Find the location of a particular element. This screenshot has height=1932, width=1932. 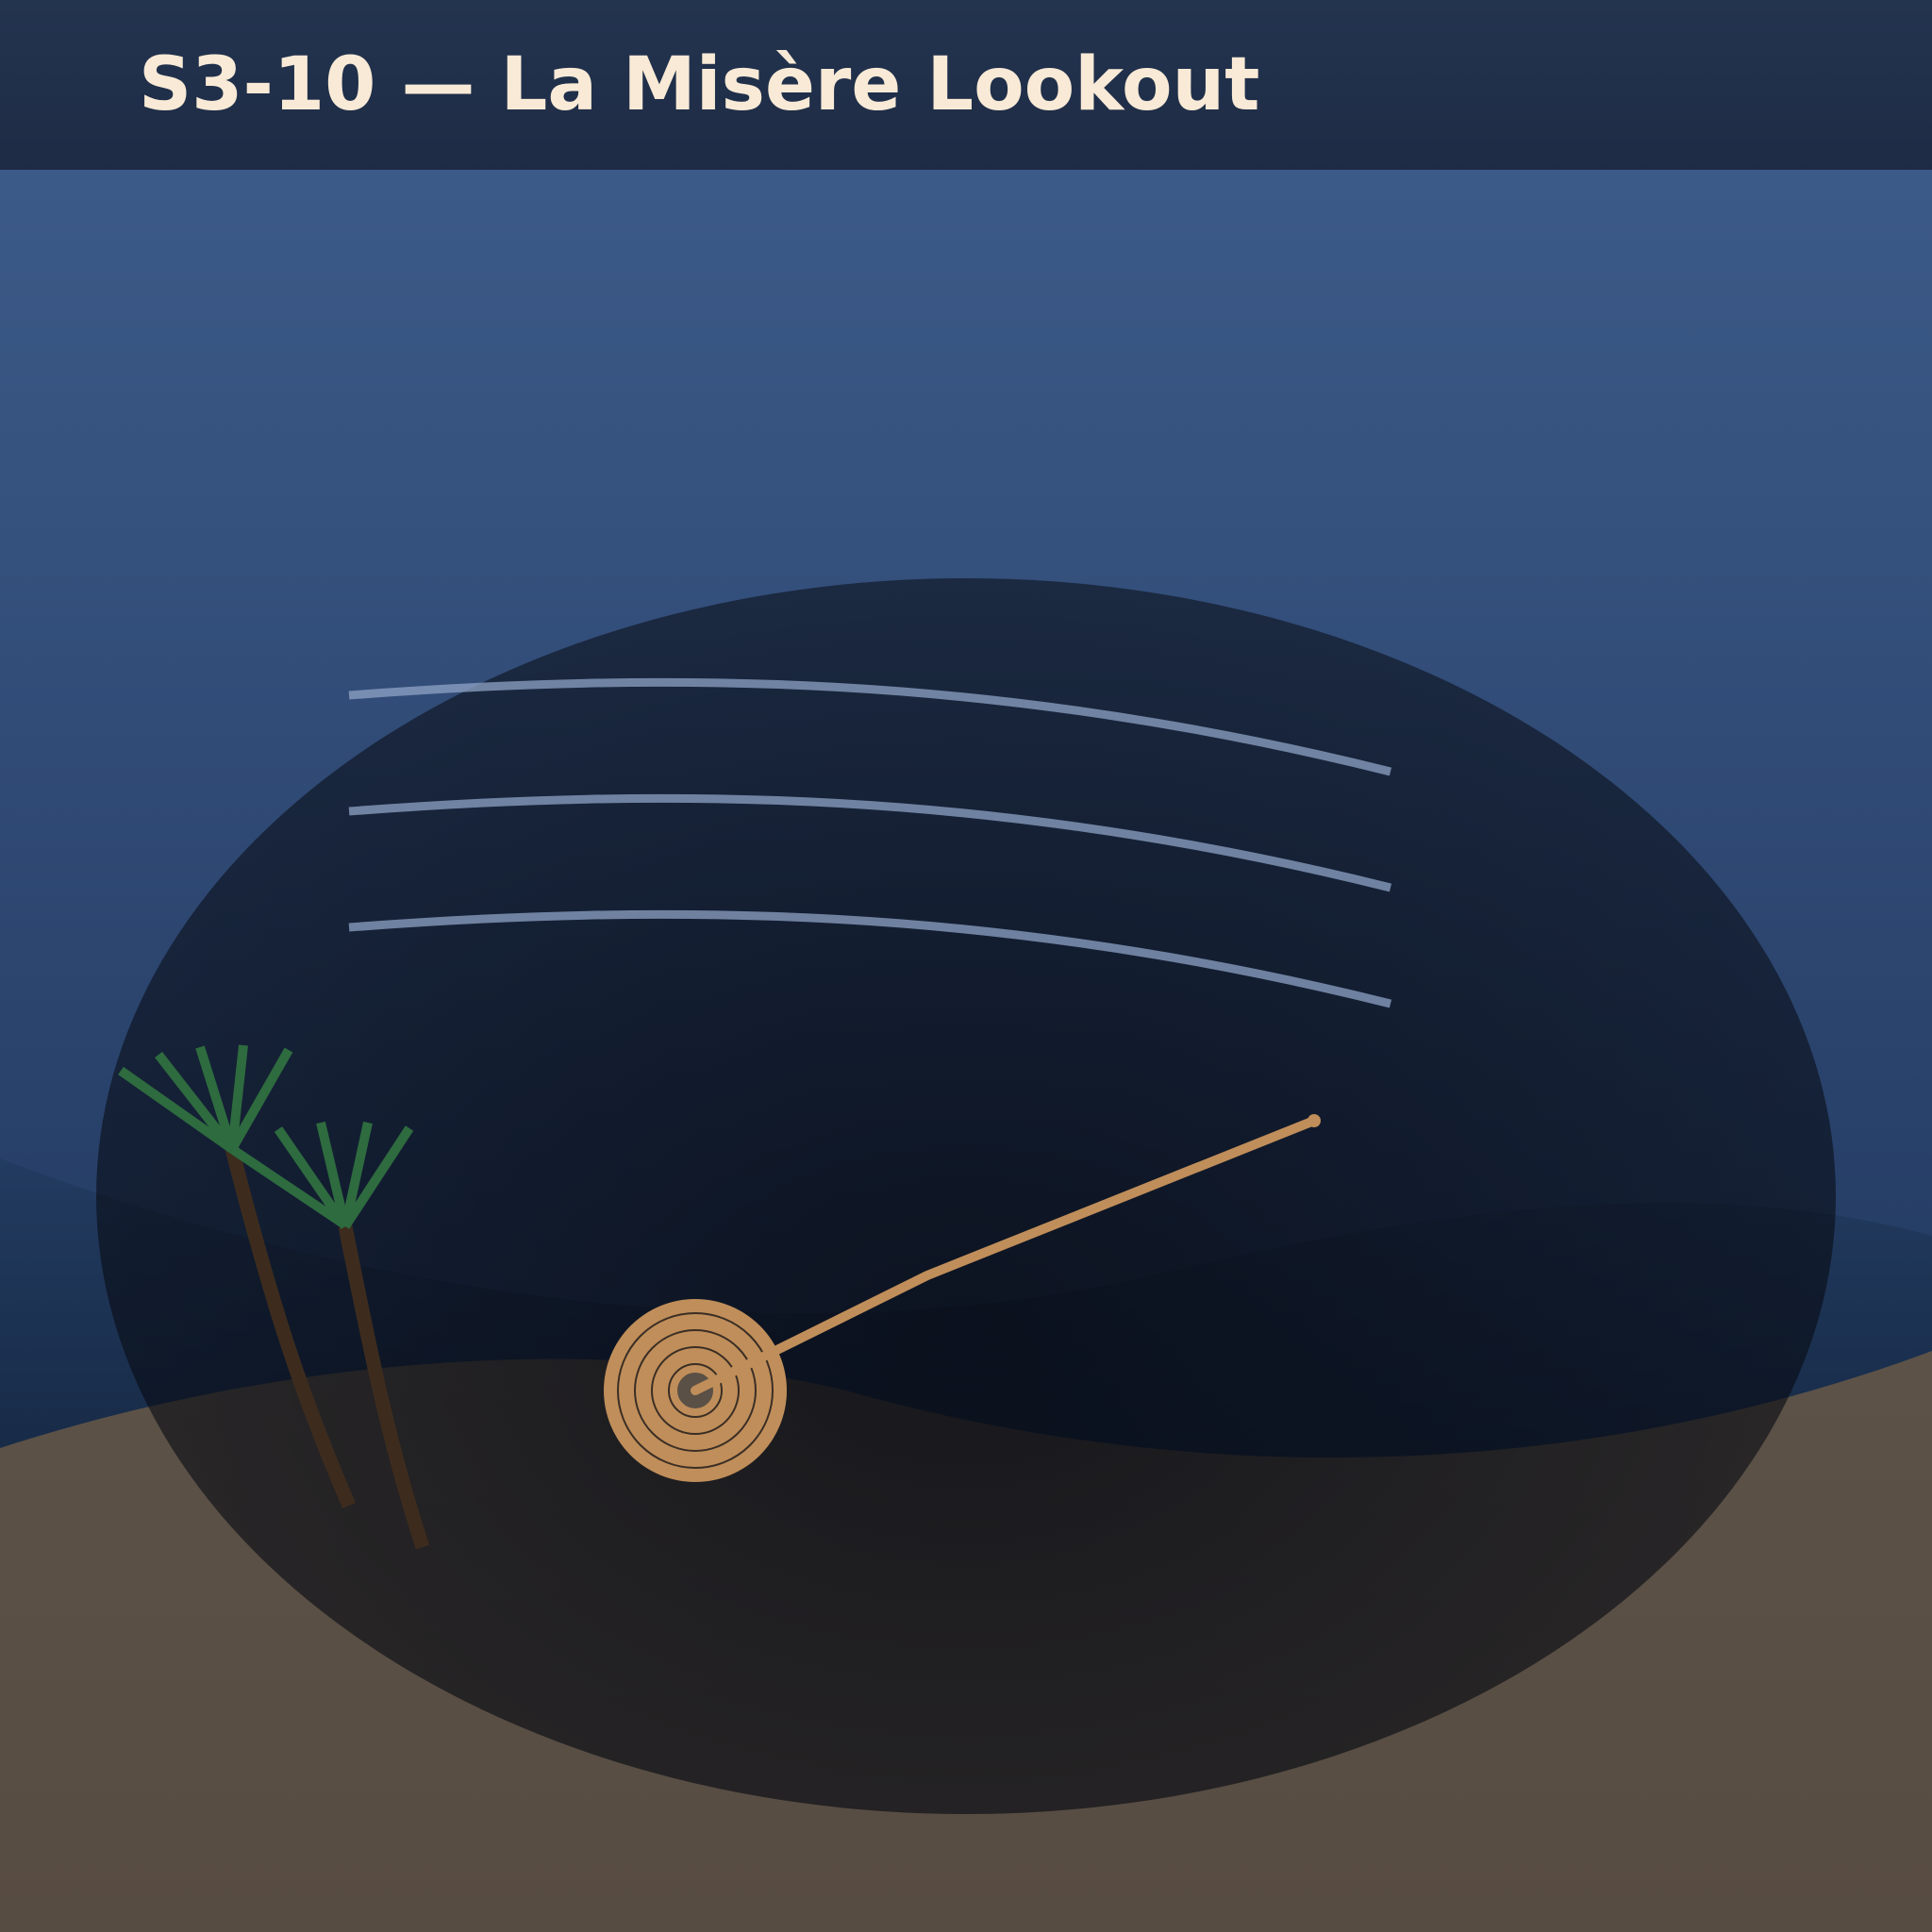

grapple-rope is located at coordinates (1005, 1255).